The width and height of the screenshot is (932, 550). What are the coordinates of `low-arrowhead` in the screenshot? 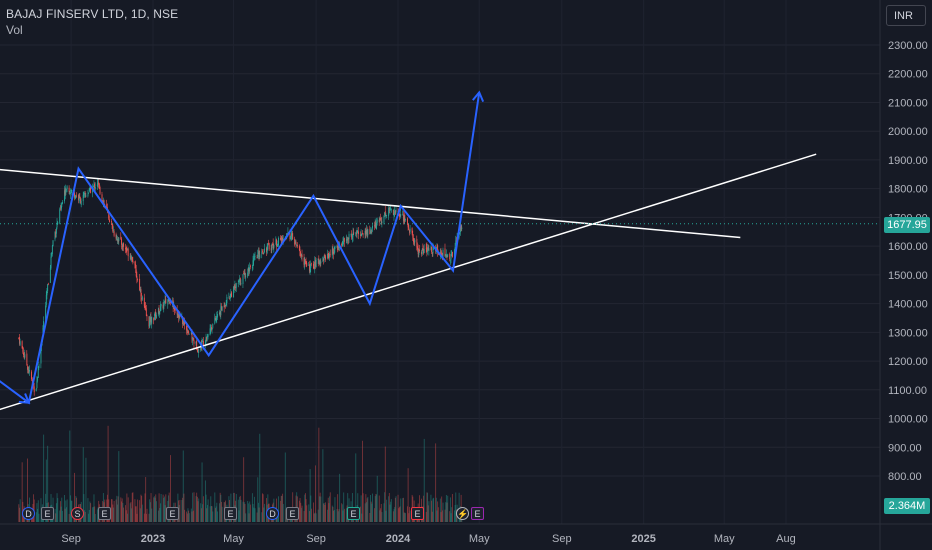 It's located at (24, 398).